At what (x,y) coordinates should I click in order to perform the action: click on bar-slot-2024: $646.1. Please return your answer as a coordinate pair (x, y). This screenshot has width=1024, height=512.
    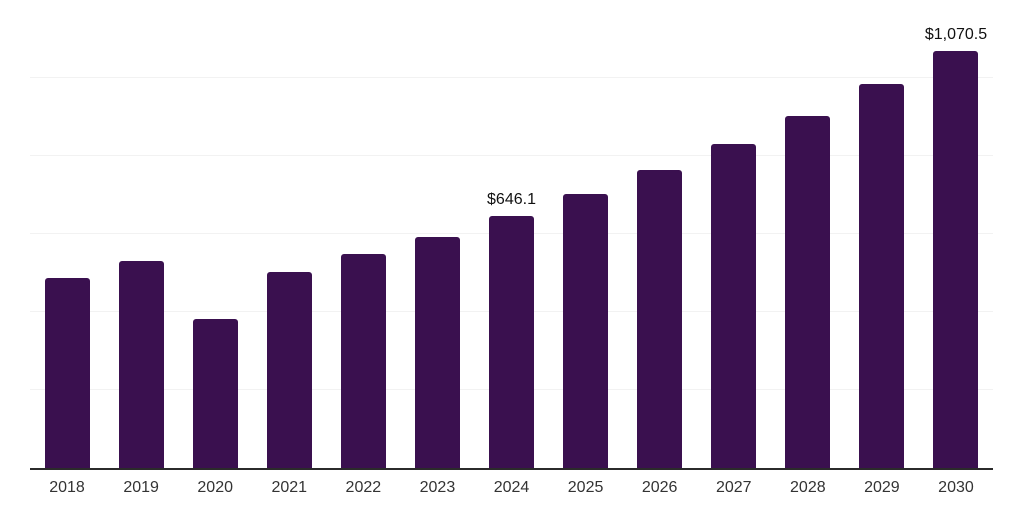
    Looking at the image, I should click on (511, 234).